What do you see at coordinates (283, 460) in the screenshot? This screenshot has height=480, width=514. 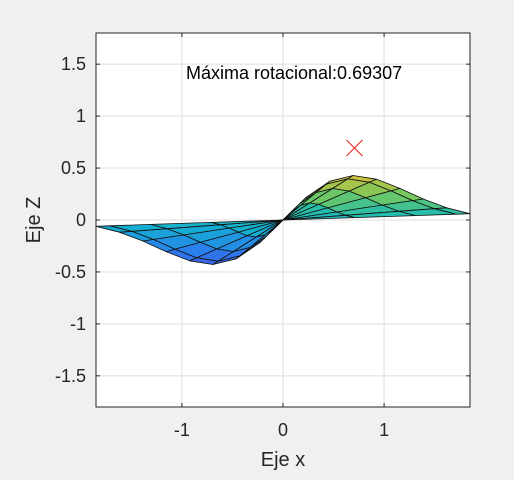 I see `x-axis-label: Eje x` at bounding box center [283, 460].